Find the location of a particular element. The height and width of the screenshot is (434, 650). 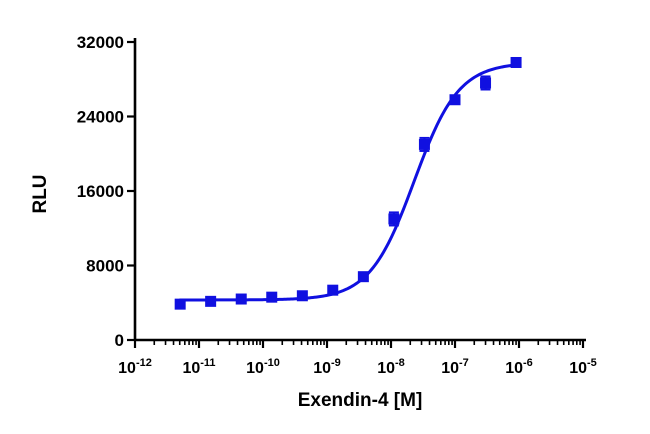

x-tick-label: 10⁻¹² is located at coordinates (135, 367).